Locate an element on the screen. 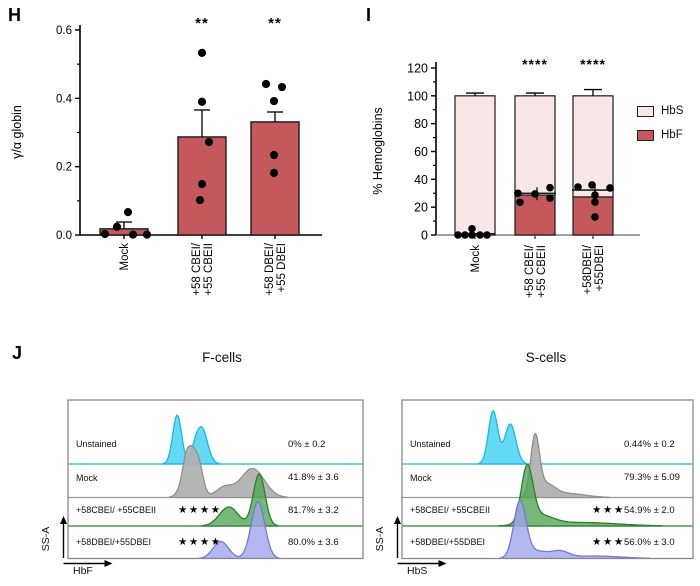 The width and height of the screenshot is (700, 586). f-hbf-axis-label: HbF is located at coordinates (83, 571).